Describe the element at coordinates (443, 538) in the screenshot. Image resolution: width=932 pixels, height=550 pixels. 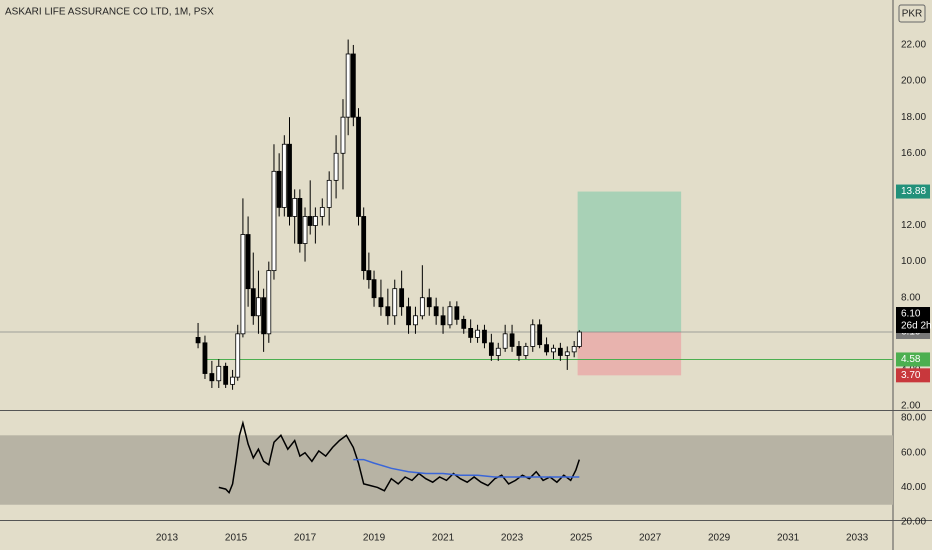
I see `x-tick-label: 2021` at that location.